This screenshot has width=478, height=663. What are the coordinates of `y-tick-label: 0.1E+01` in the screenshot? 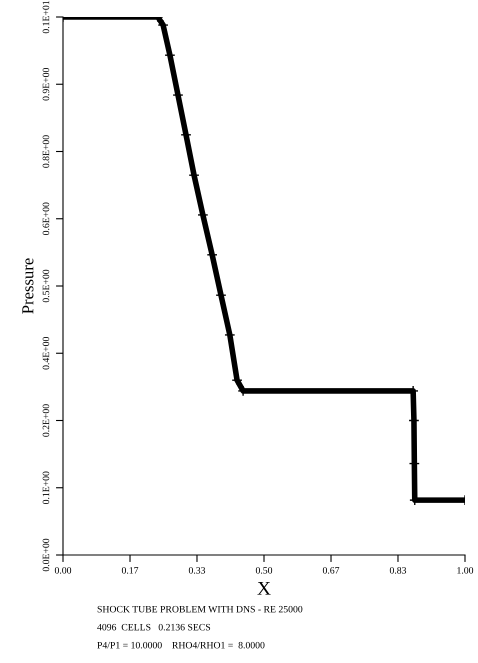 It's located at (46, 17).